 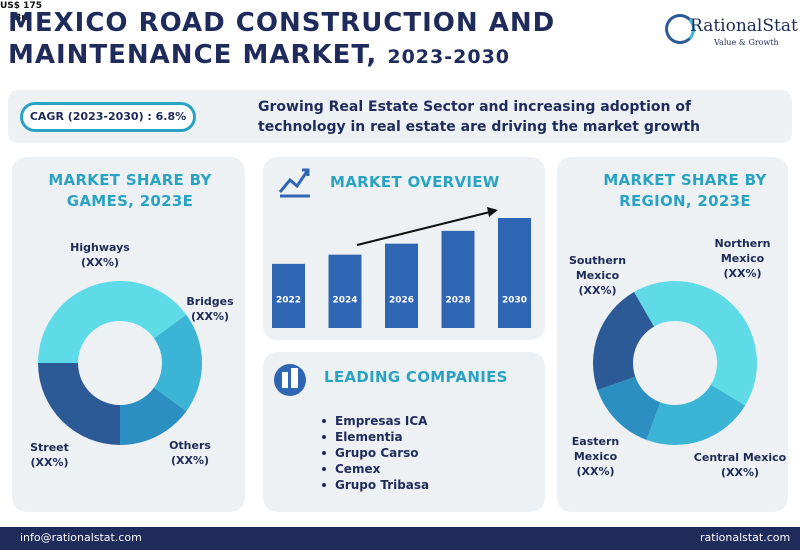 I want to click on segment-name: Street, so click(x=49, y=447).